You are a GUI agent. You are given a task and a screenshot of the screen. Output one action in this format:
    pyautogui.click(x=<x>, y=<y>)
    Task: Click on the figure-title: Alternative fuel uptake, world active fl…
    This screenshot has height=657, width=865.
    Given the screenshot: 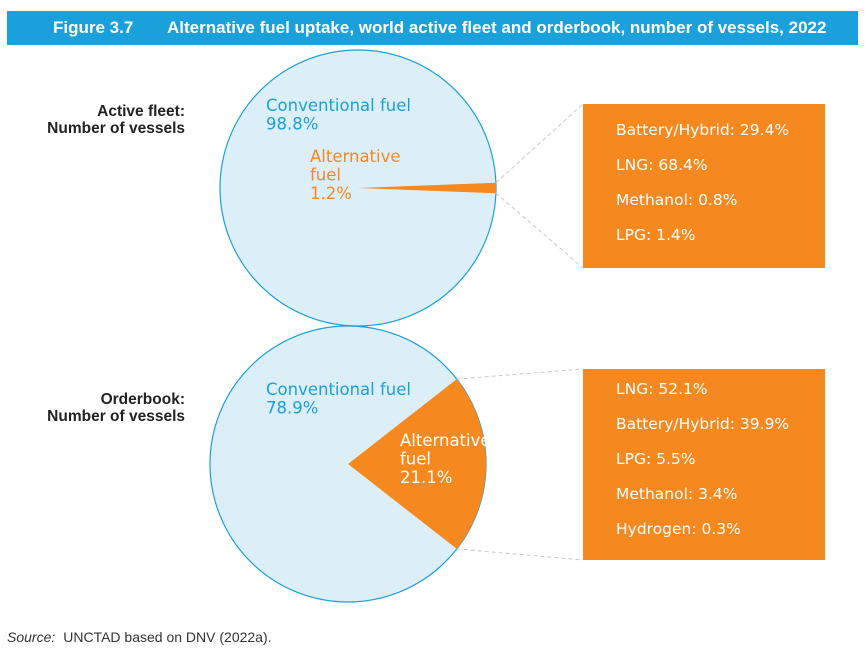 What is the action you would take?
    pyautogui.click(x=497, y=27)
    